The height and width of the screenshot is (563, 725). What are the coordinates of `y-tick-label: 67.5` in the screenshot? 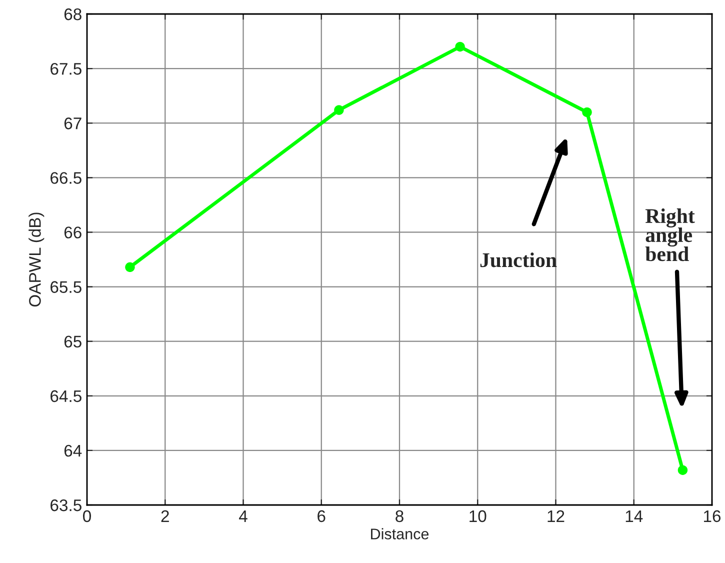 It's located at (66, 68).